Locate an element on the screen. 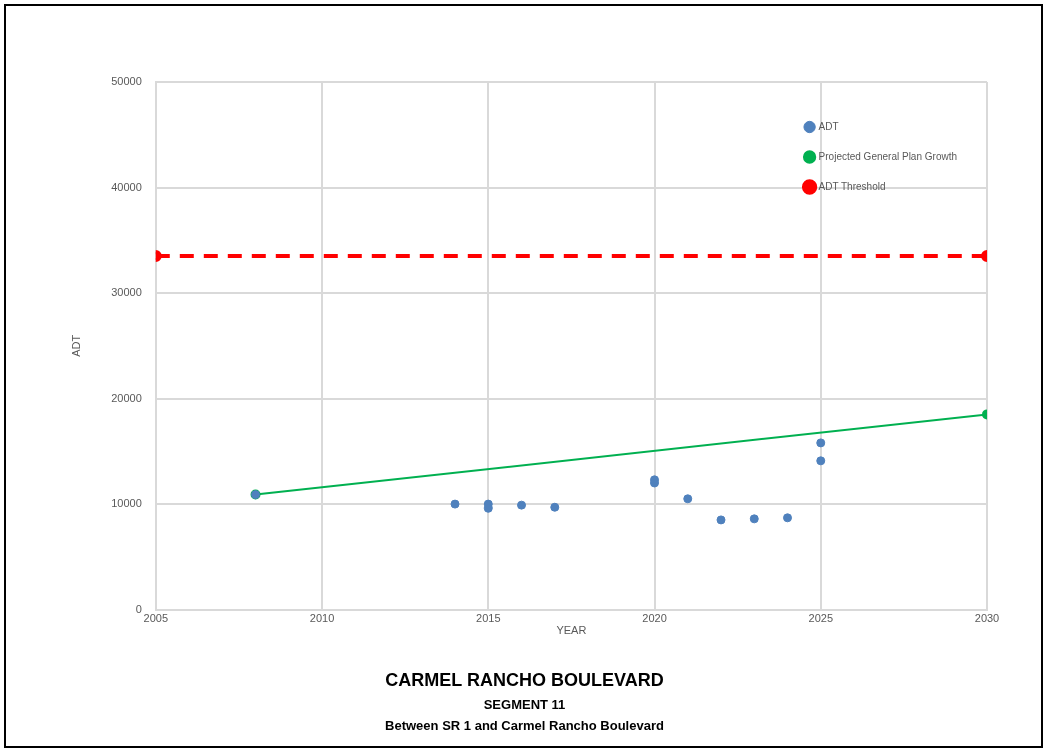  x-tick-label: 2015 is located at coordinates (488, 618).